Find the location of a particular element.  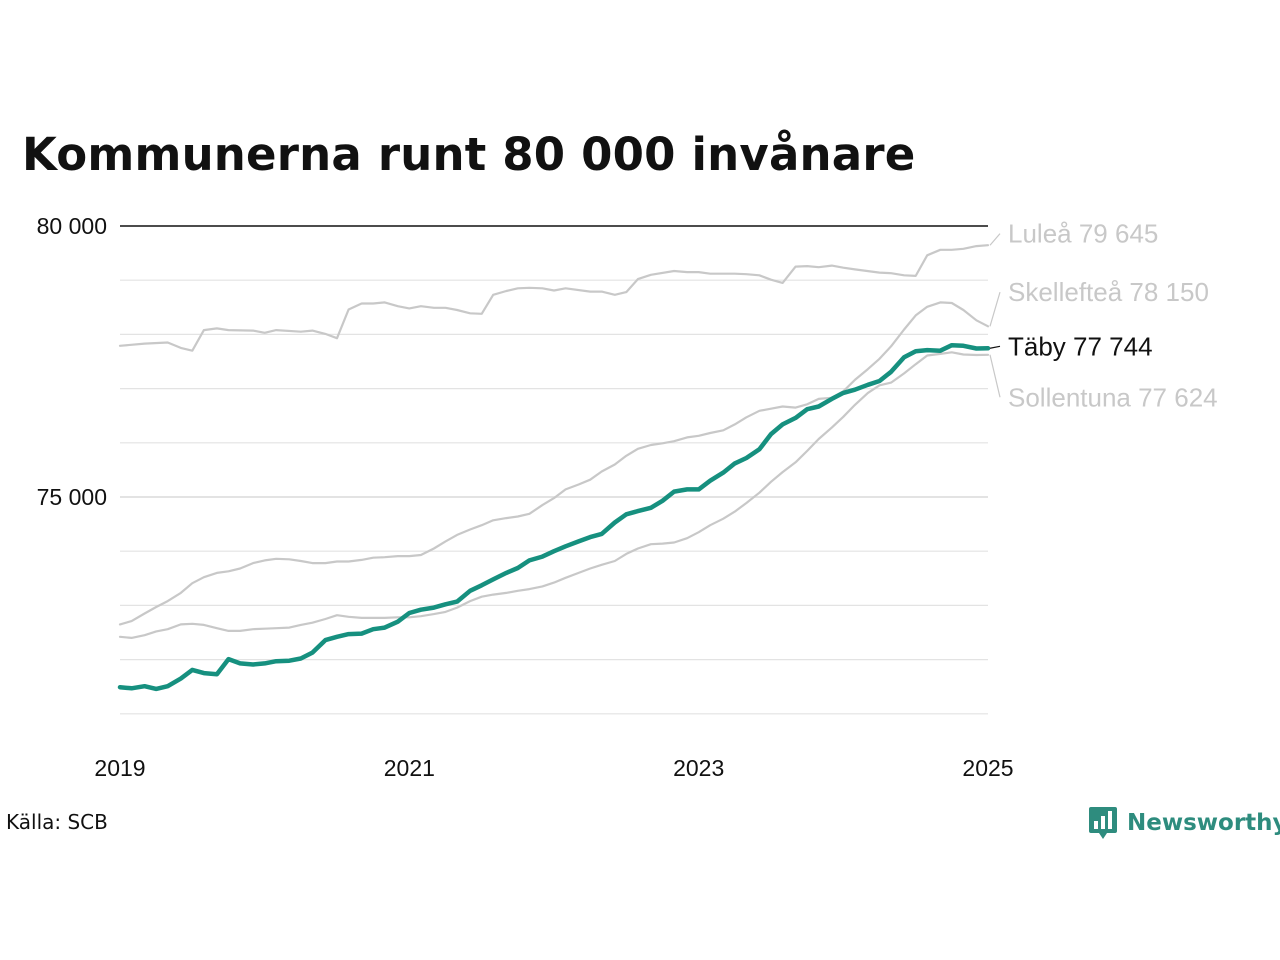

newsworthy-logo: Newsworthy is located at coordinates (1184, 823).